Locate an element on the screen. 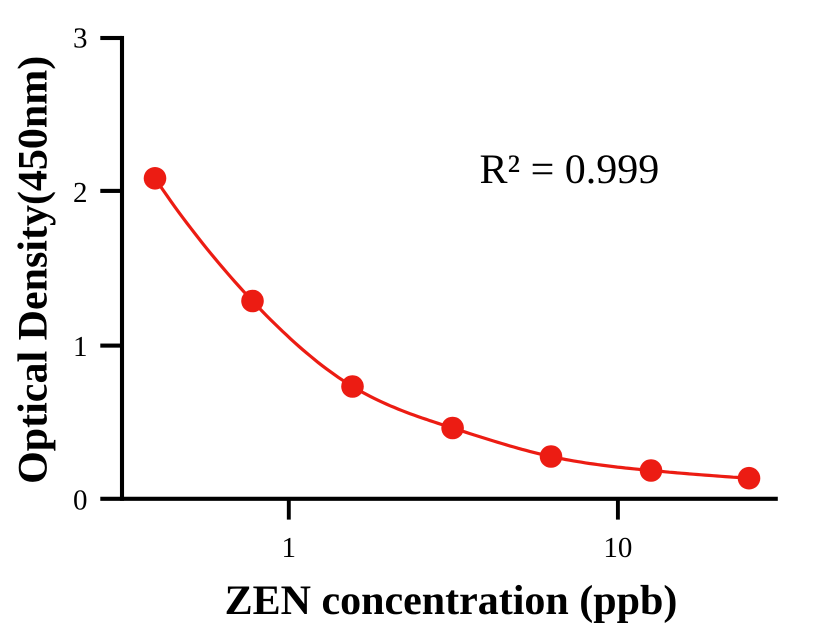  svg-text: Optical Density(450nm) is located at coordinates (33, 270).